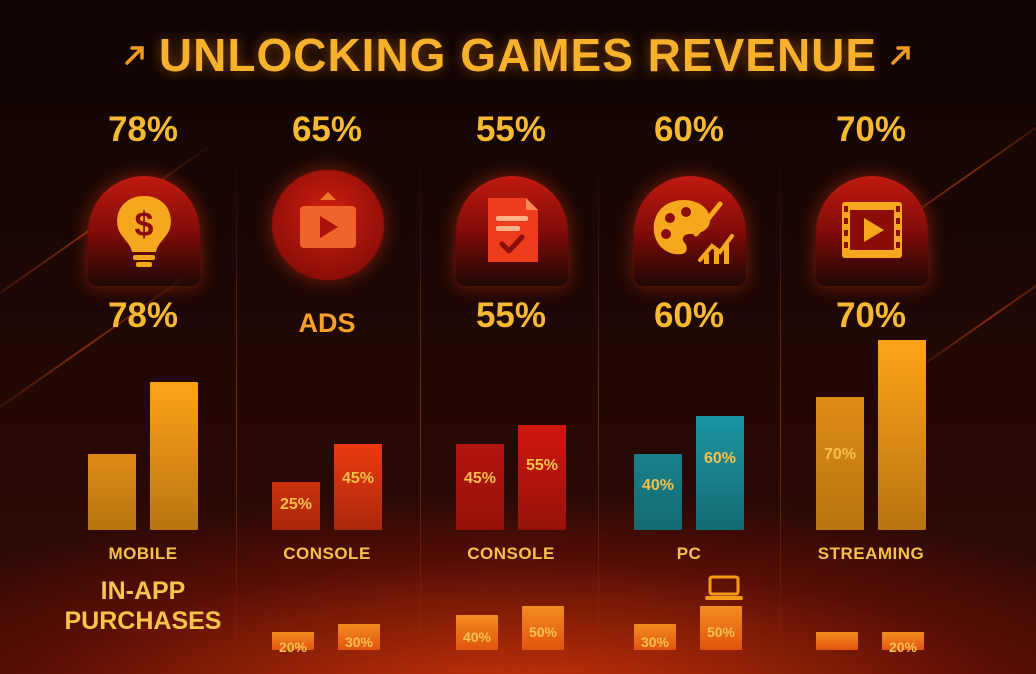 The height and width of the screenshot is (674, 1036). Describe the element at coordinates (689, 385) in the screenshot. I see `panel-pc: 60% 60% PC 40% 60% 30% 50%` at that location.